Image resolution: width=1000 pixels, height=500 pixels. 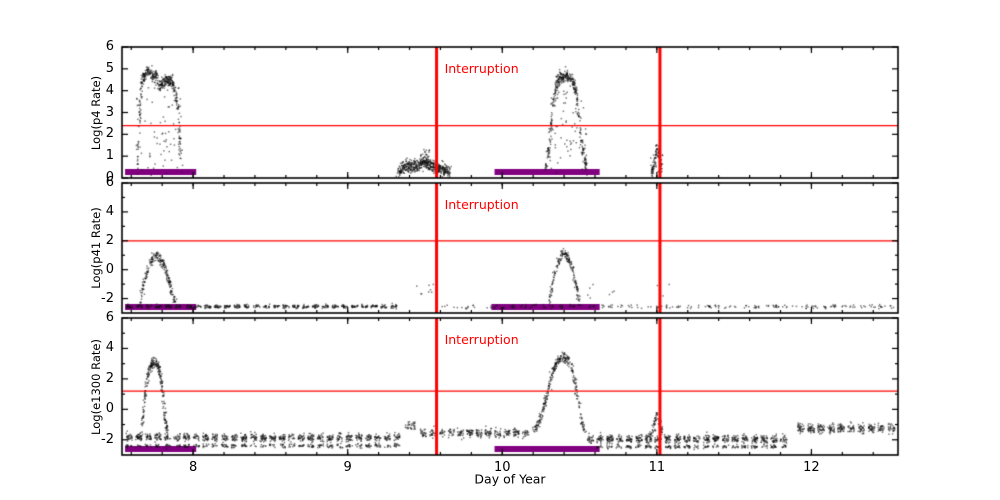 I want to click on x-tick-label: 10, so click(x=502, y=467).